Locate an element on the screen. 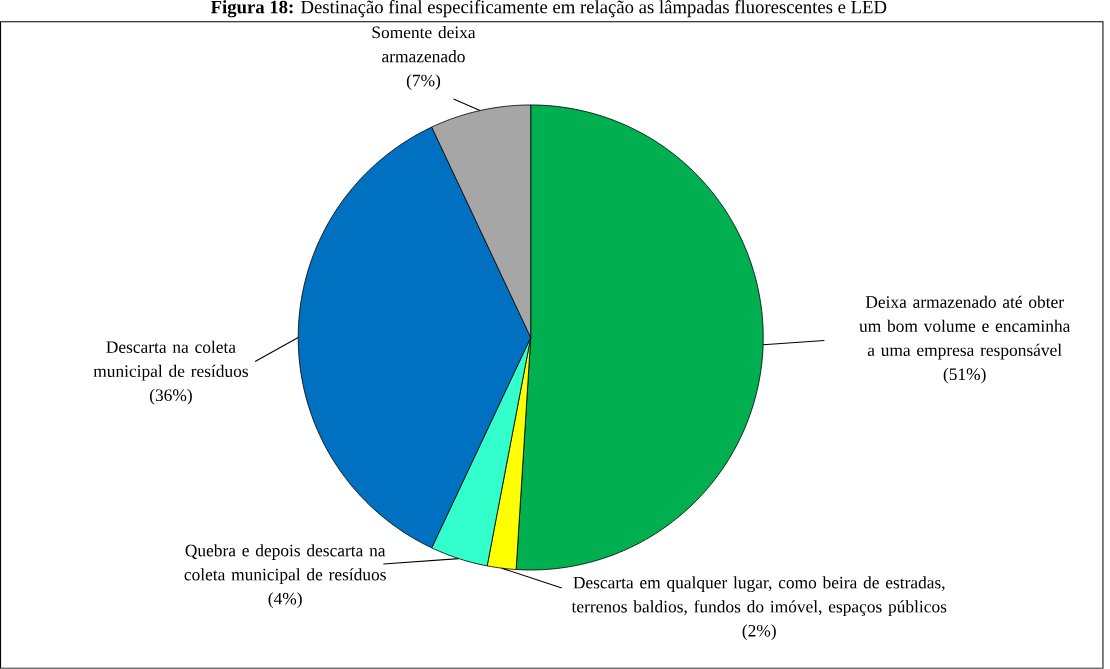 The image size is (1110, 669). slice-label: Deixa armazenado até obter um bom volume e encaminha a uma empresa responsável is located at coordinates (965, 327).